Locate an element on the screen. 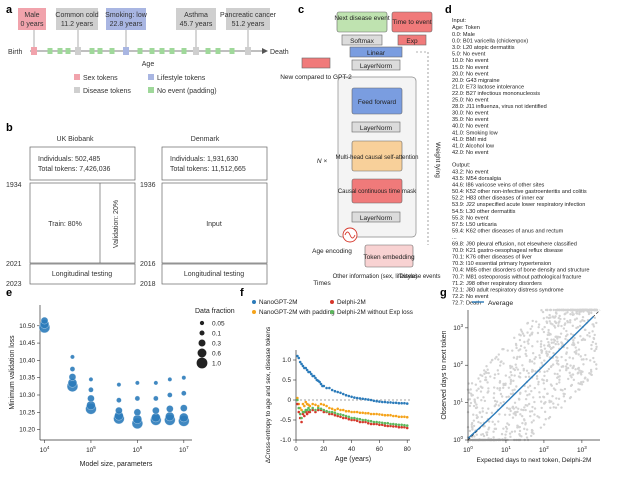  input-line: 3.0: L20 atopic dermatitis is located at coordinates (483, 48).